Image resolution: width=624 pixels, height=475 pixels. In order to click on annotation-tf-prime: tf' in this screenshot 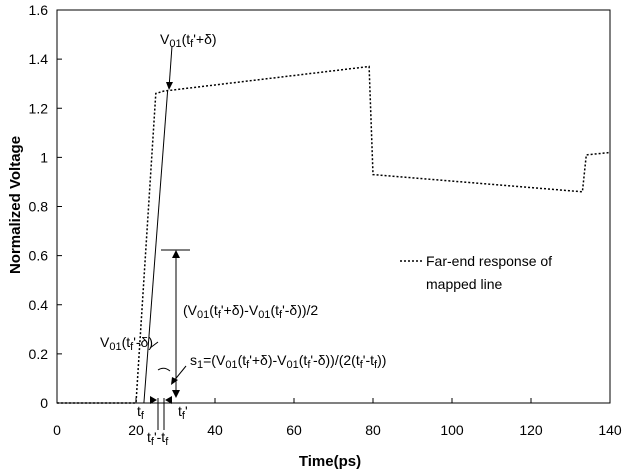, I will do `click(183, 412)`.